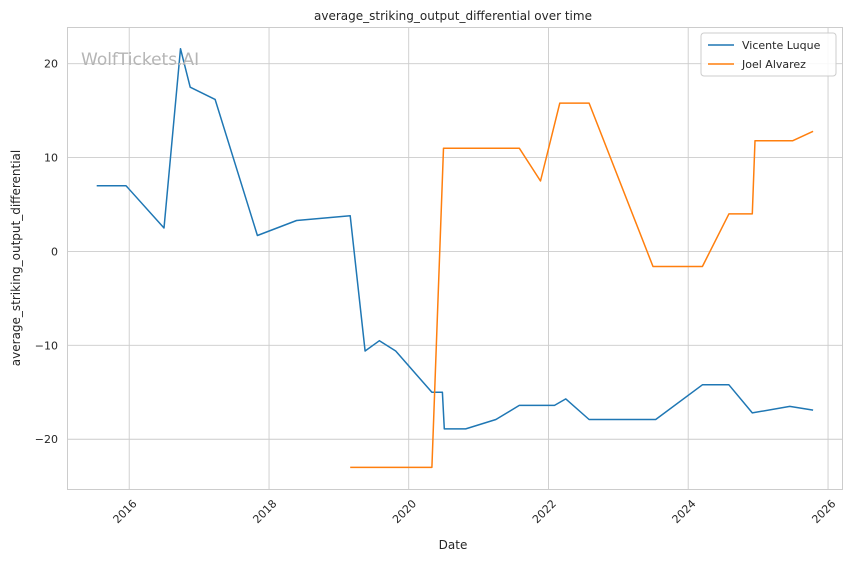 This screenshot has height=561, width=850. What do you see at coordinates (54, 251) in the screenshot?
I see `y-tick-label: 0` at bounding box center [54, 251].